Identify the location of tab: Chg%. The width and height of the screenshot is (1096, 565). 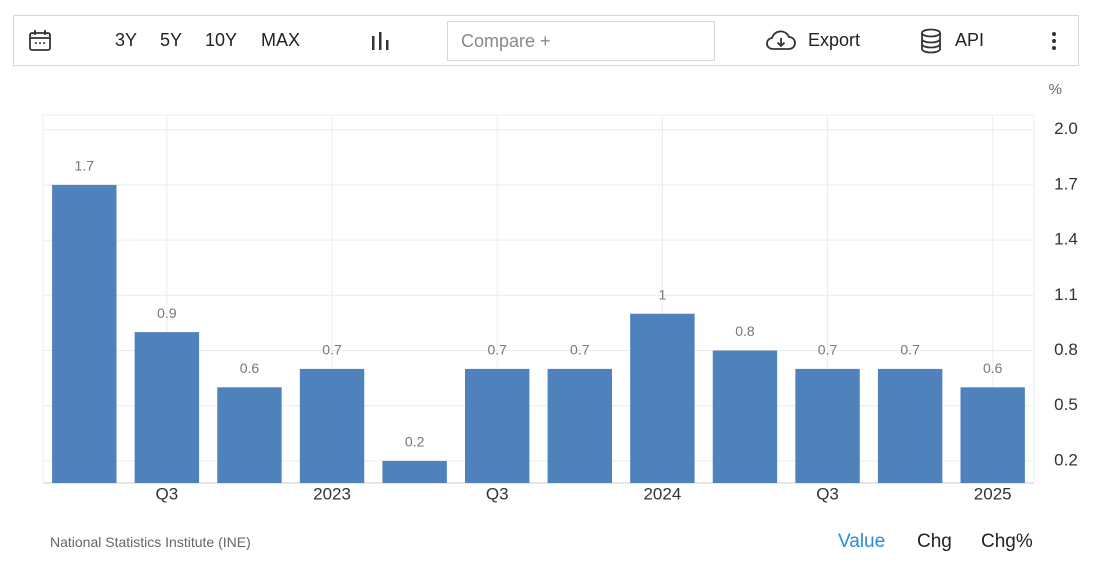
(1007, 541).